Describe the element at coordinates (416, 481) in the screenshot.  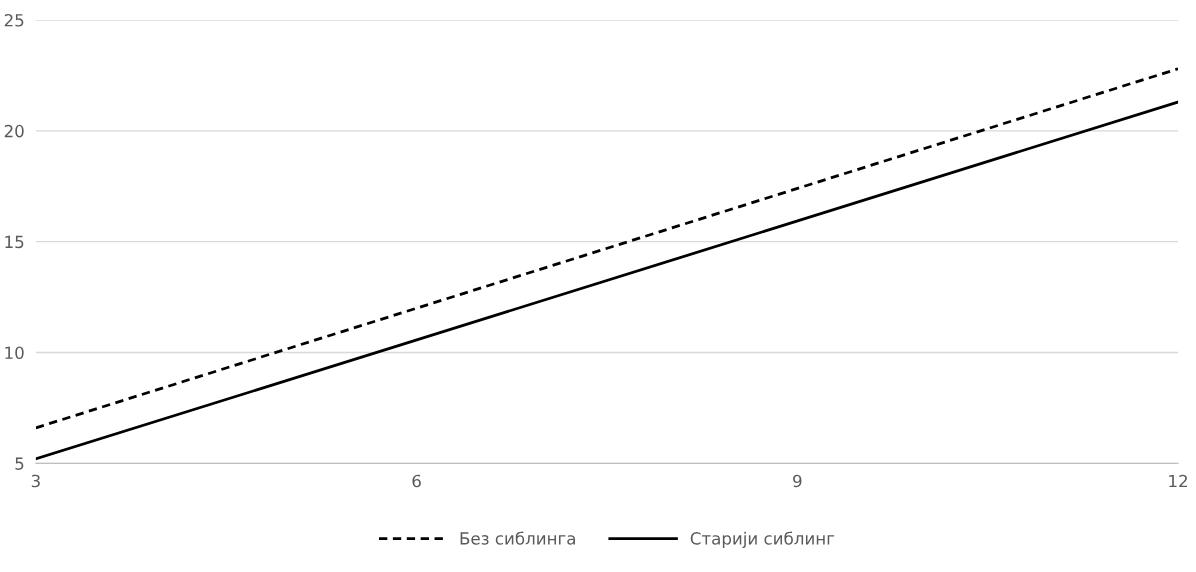
I see `x-tick-label: 6` at that location.